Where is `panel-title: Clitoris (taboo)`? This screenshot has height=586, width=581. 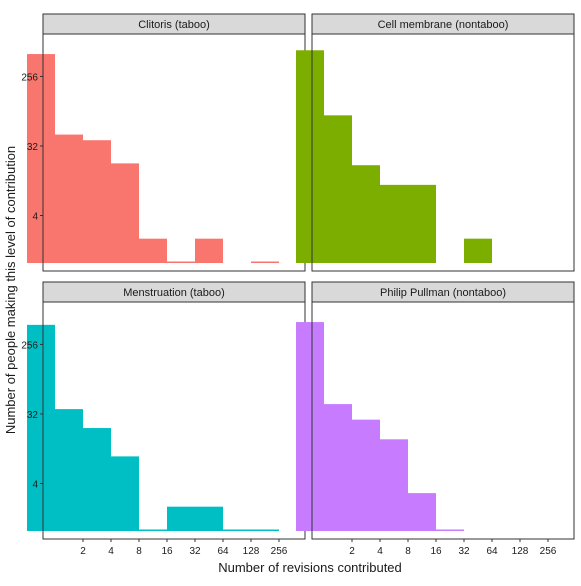 panel-title: Clitoris (taboo) is located at coordinates (174, 25).